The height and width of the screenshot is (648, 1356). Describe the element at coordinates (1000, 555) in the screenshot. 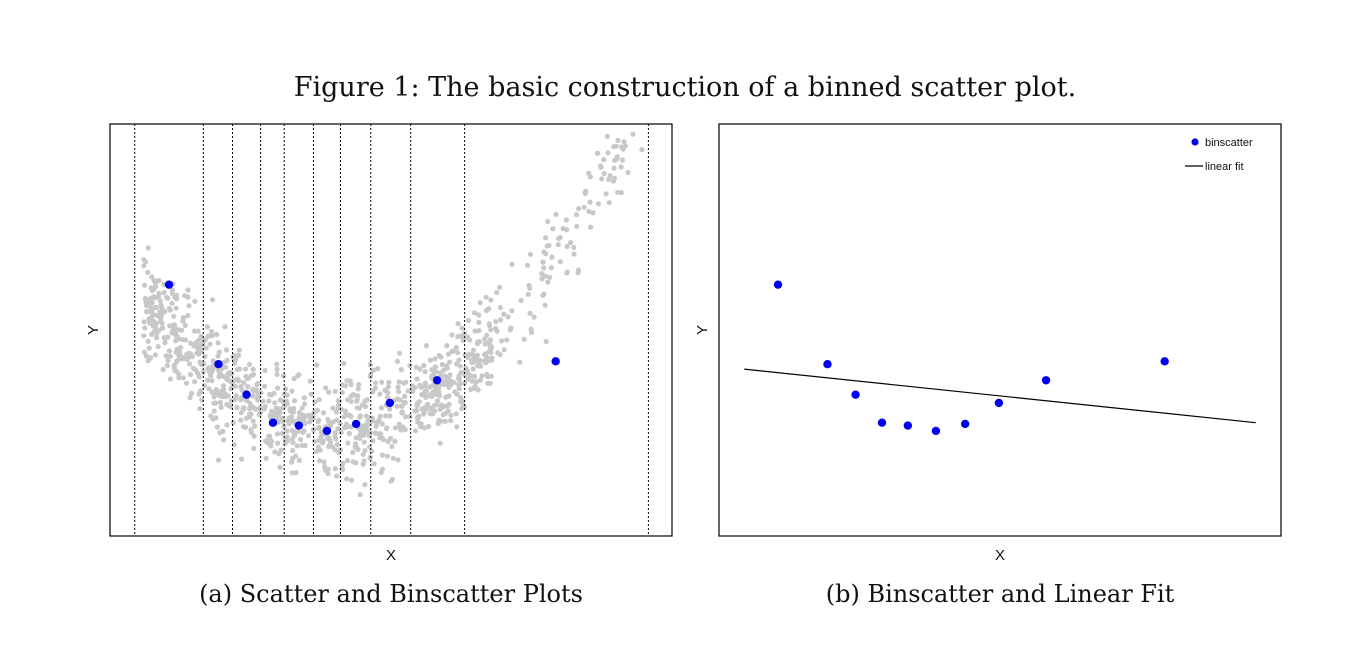

I see `x-axis-label: X` at that location.